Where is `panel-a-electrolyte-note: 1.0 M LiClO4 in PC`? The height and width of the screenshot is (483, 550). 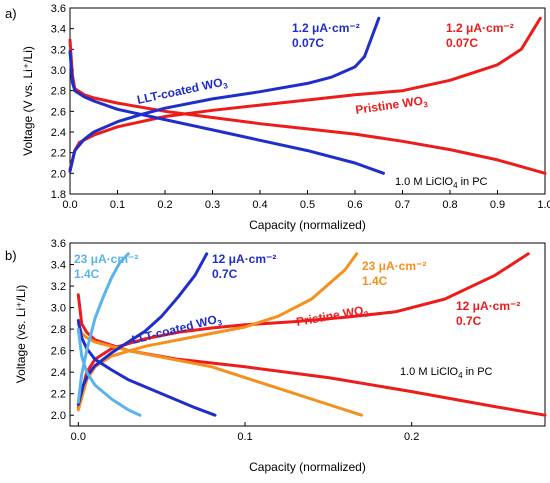 panel-a-electrolyte-note: 1.0 M LiClO4 in PC is located at coordinates (441, 183).